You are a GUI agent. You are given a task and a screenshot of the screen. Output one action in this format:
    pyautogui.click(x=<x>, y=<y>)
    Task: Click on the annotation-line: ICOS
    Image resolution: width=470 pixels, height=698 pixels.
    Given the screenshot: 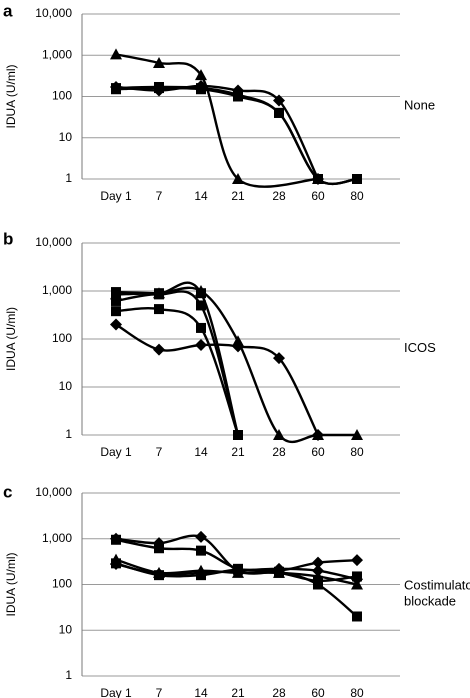 What is the action you would take?
    pyautogui.click(x=420, y=347)
    